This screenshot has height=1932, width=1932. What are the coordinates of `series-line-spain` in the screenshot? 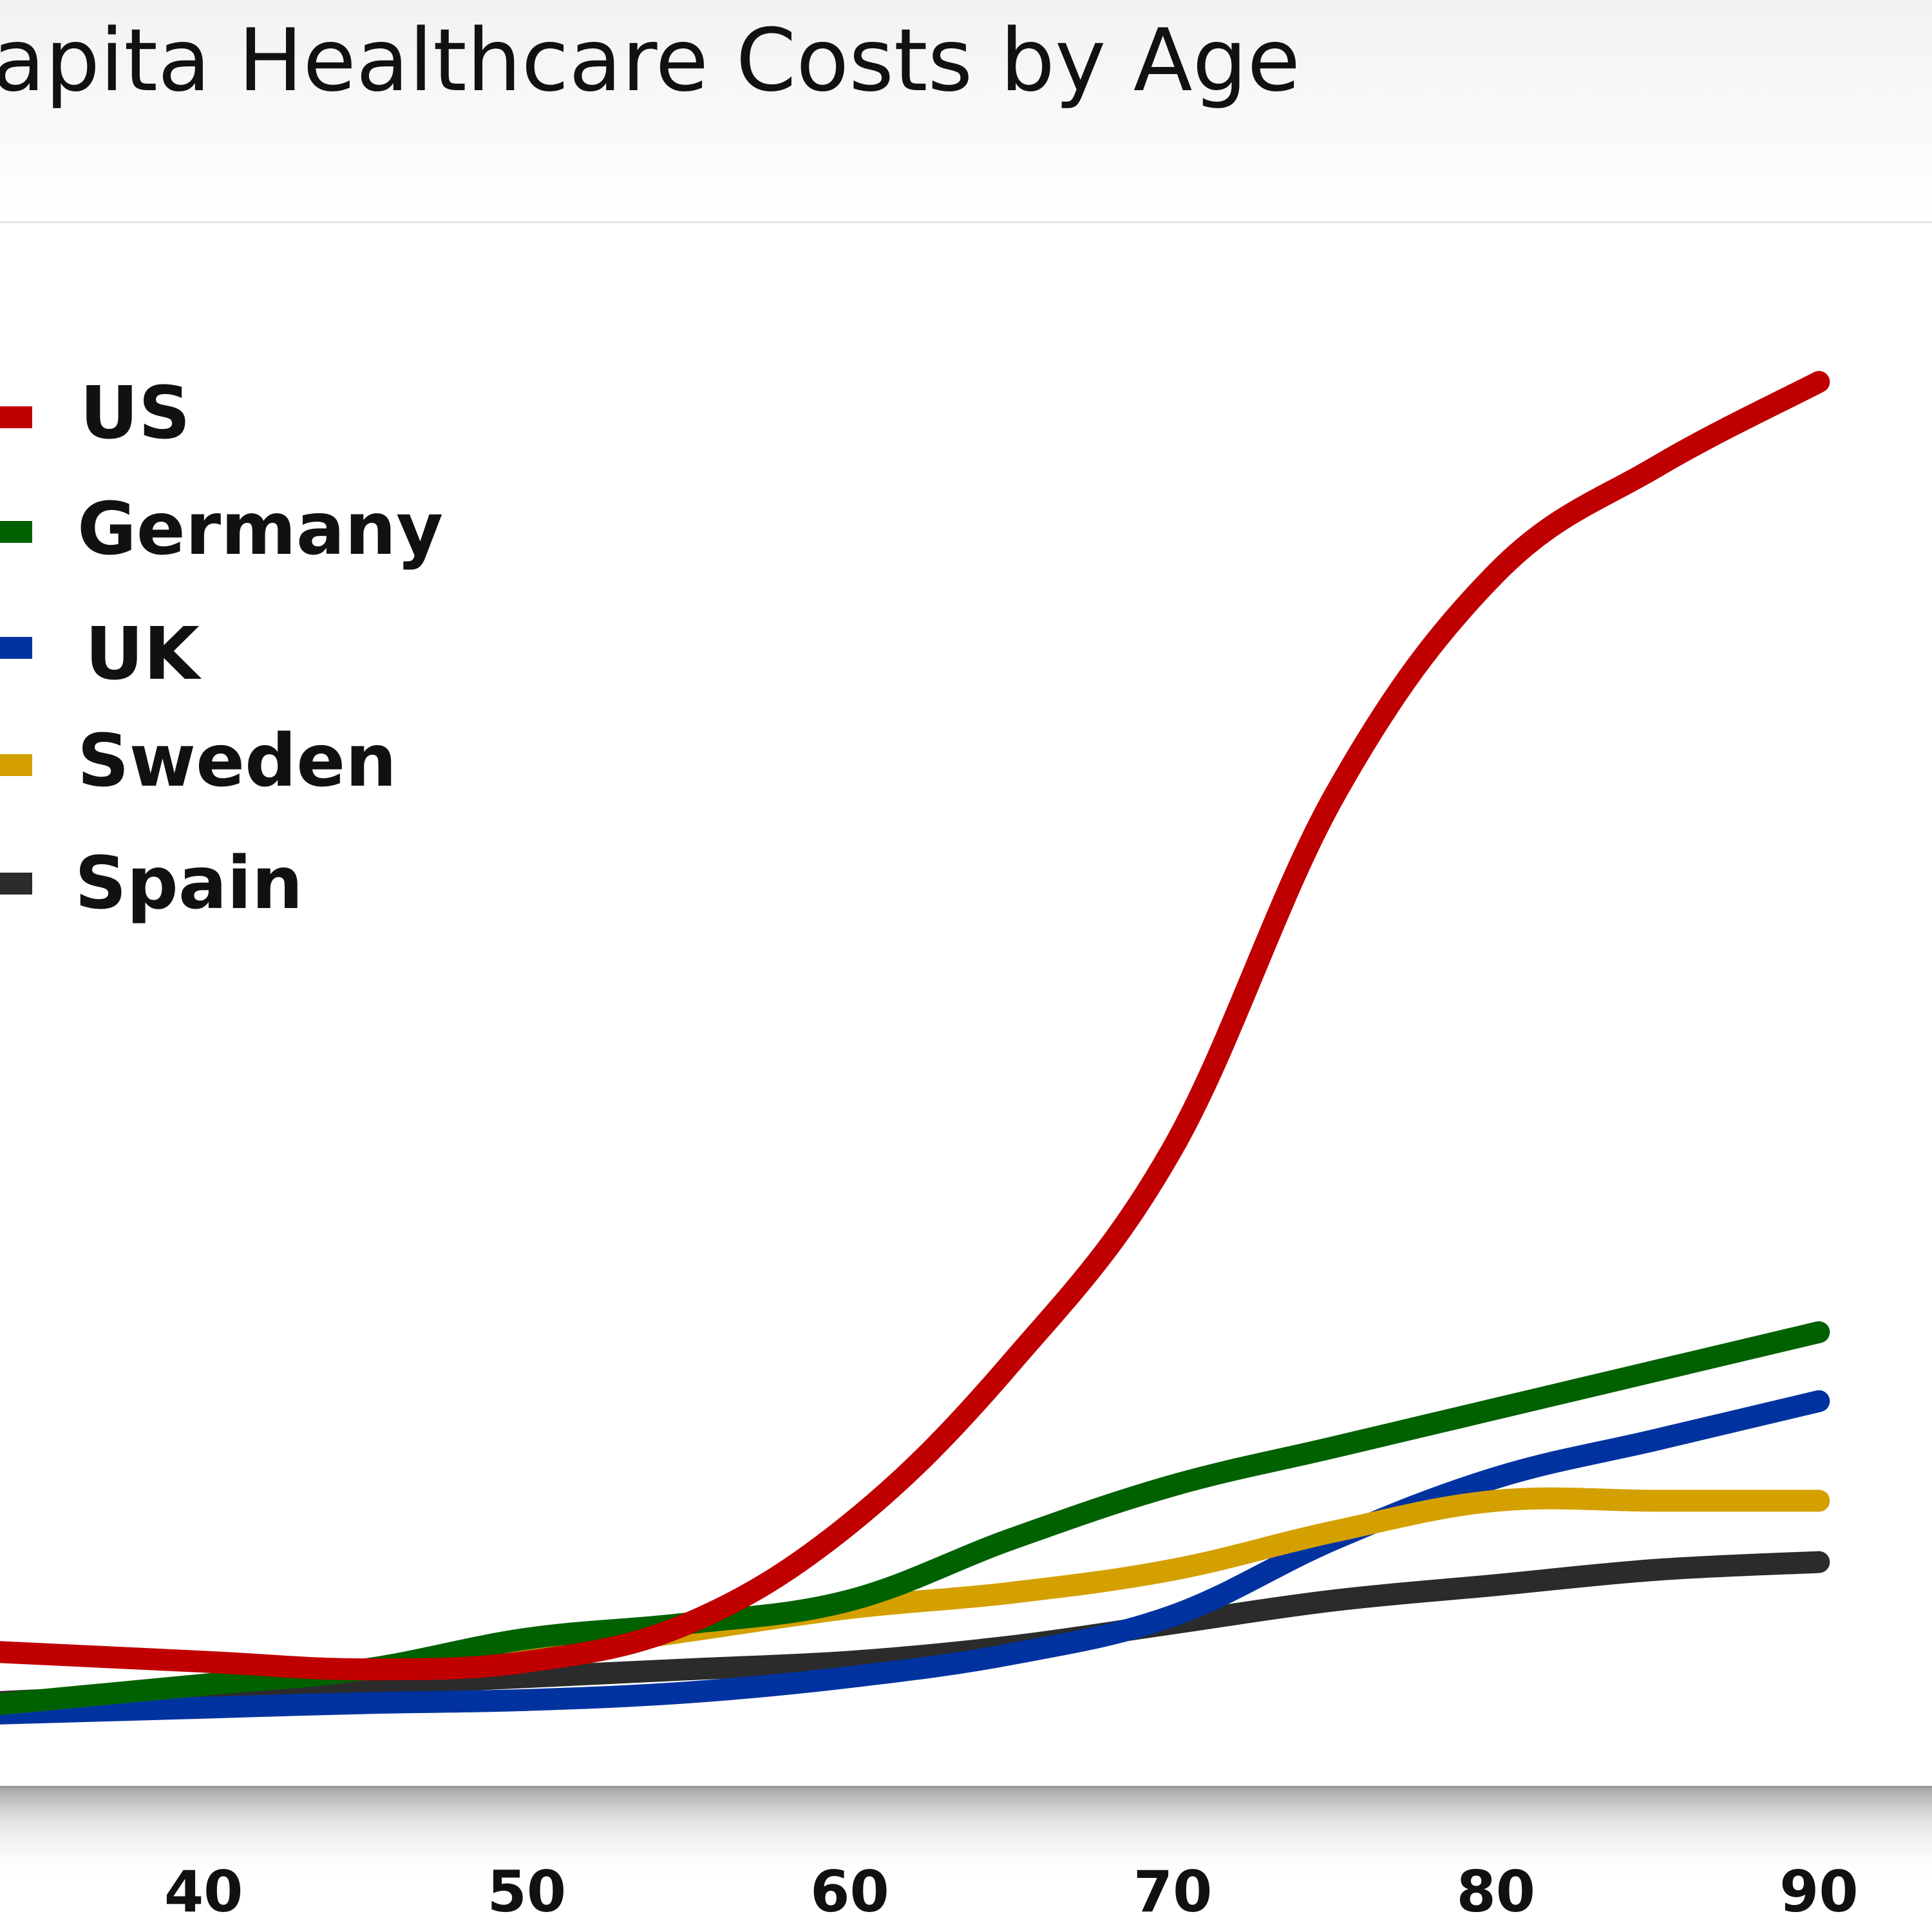 It's located at (915, 1632).